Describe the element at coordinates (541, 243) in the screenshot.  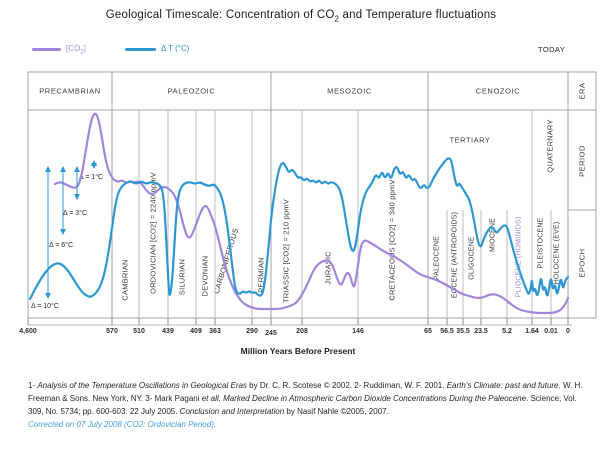
I see `epoch-label-pleistocene: PLEISTOCENE` at that location.